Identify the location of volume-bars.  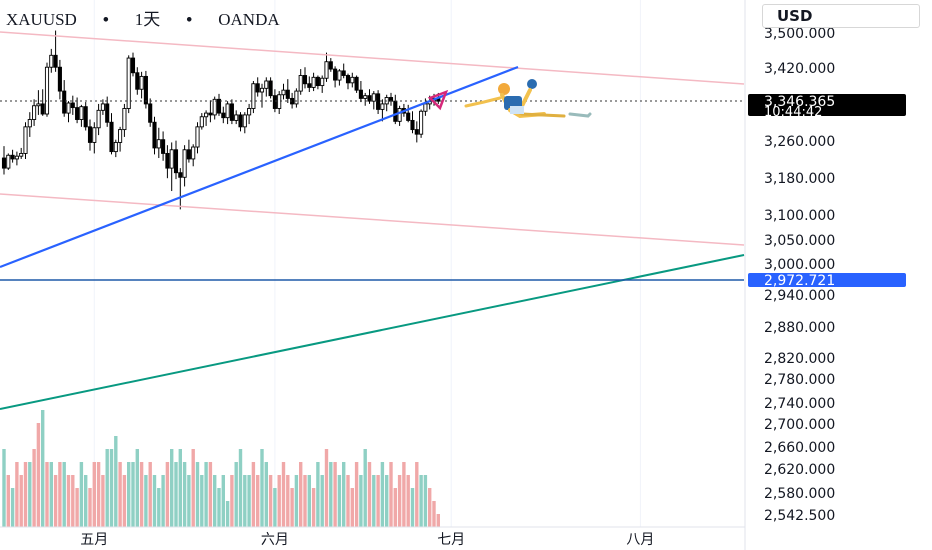
(221, 468).